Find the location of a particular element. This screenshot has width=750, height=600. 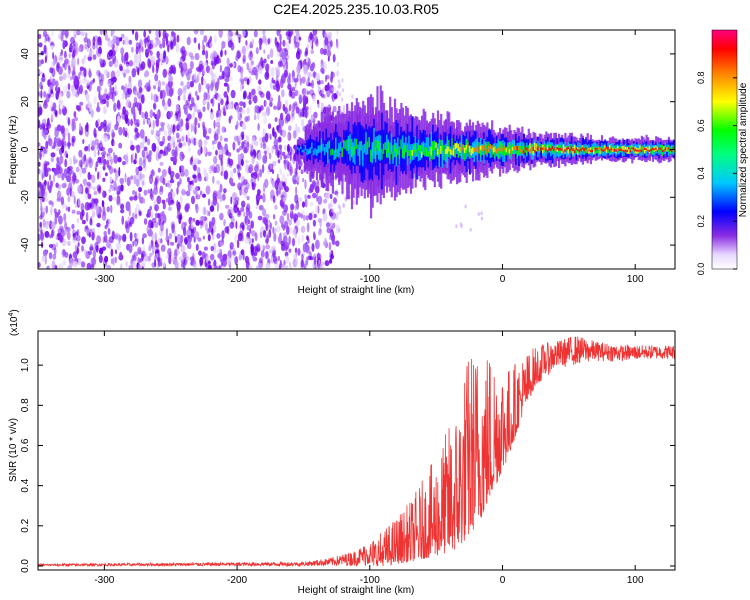

spectrogram-x-tick-label: -100 is located at coordinates (370, 279).